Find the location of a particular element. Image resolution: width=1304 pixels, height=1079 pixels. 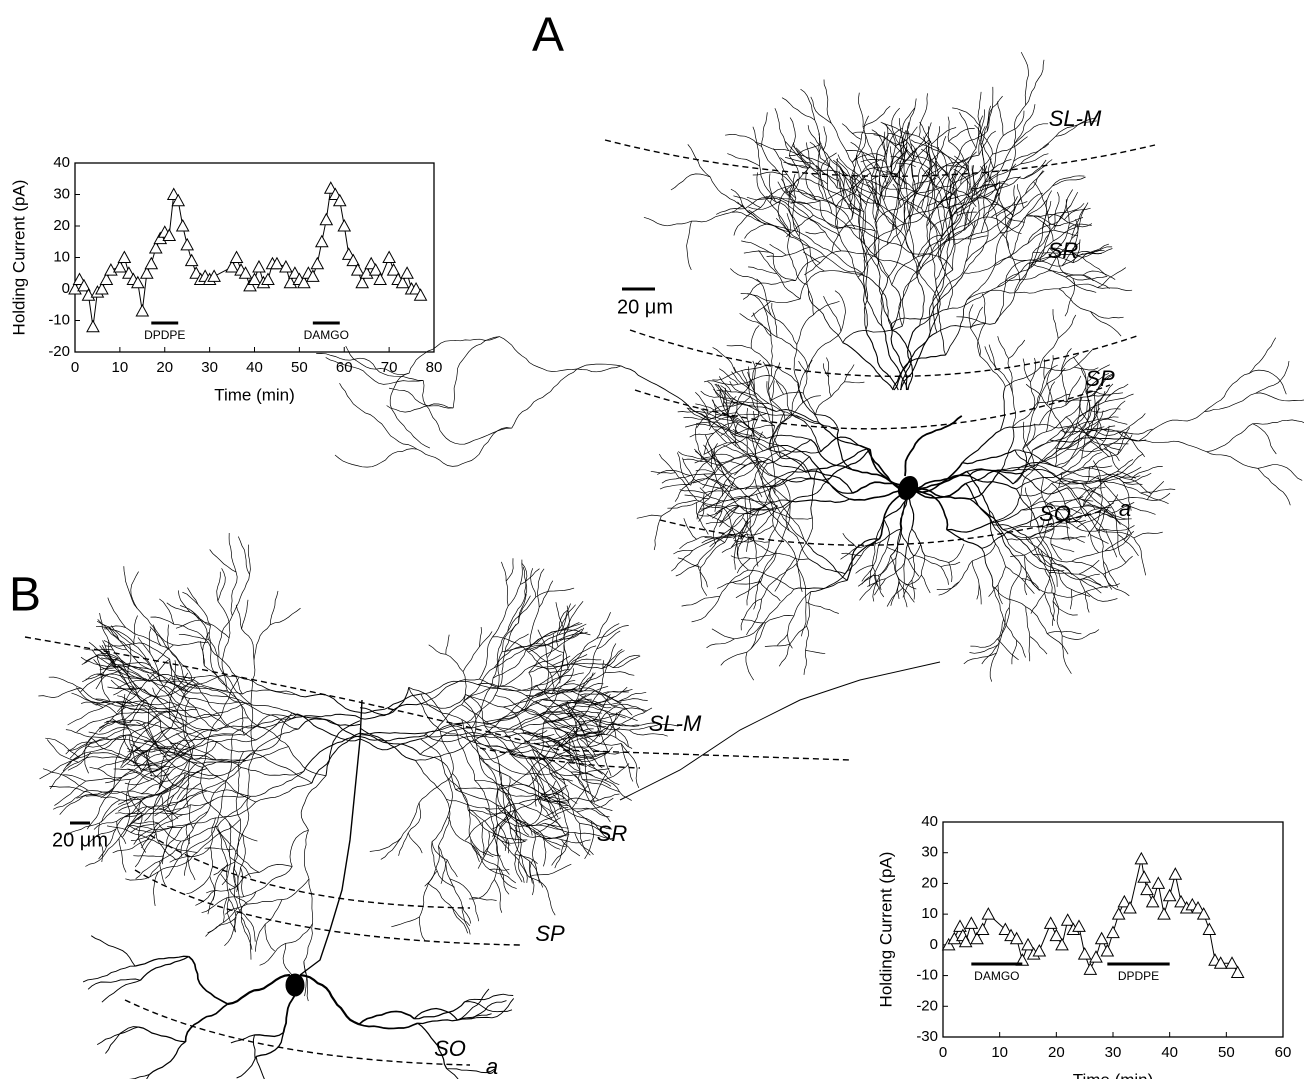

y-tick-label: -20 is located at coordinates (59, 351).